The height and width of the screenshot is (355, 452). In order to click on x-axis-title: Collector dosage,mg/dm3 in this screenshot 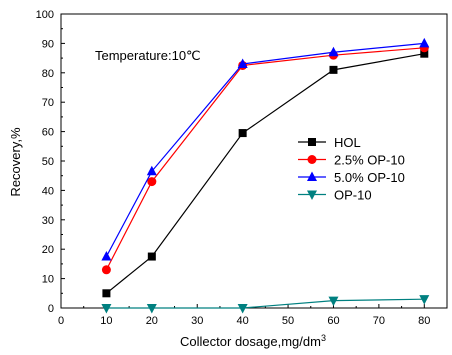, I will do `click(253, 341)`.